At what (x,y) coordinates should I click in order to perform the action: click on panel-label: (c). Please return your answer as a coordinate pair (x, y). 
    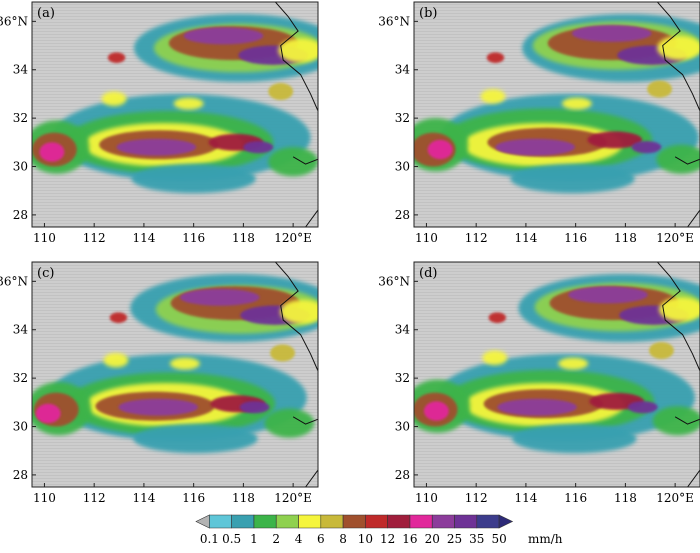
    Looking at the image, I should click on (45, 273).